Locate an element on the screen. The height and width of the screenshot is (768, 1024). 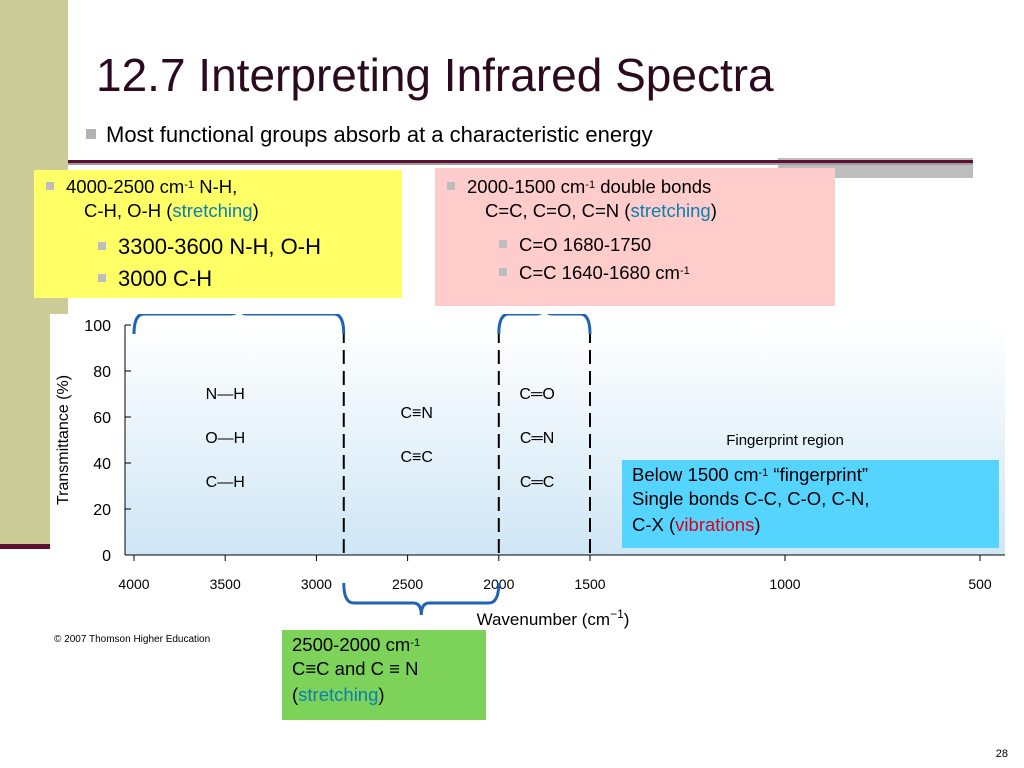
x-tick-label: 500 is located at coordinates (980, 584).